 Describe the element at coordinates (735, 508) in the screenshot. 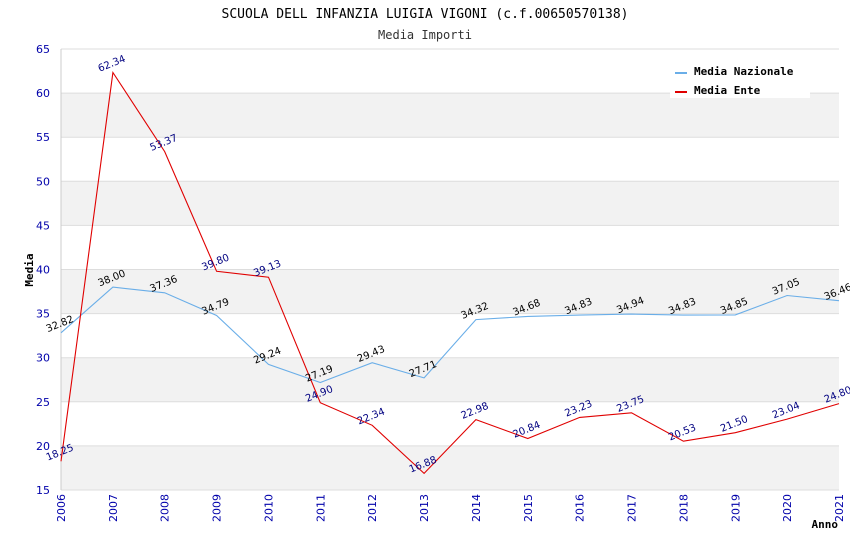

I see `x-tick-label: 2019` at that location.